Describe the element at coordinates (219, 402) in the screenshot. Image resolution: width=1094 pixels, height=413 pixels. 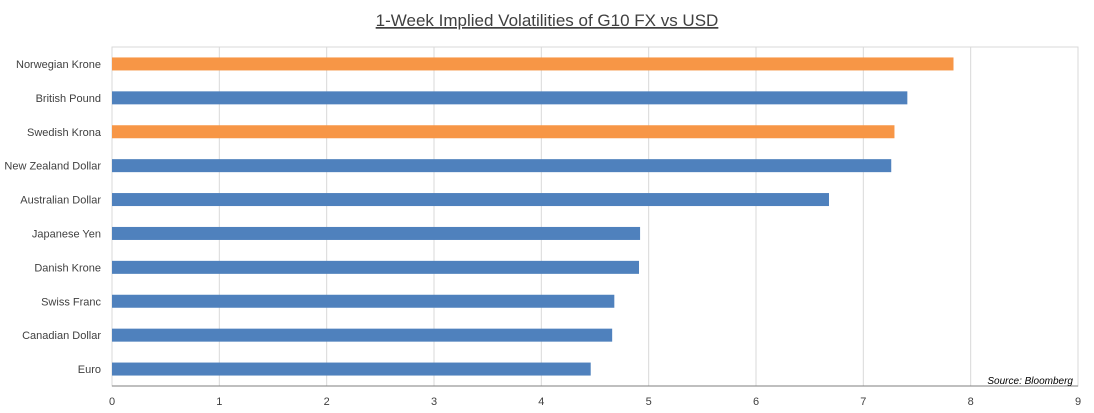
I see `x-tick-label: 1` at that location.